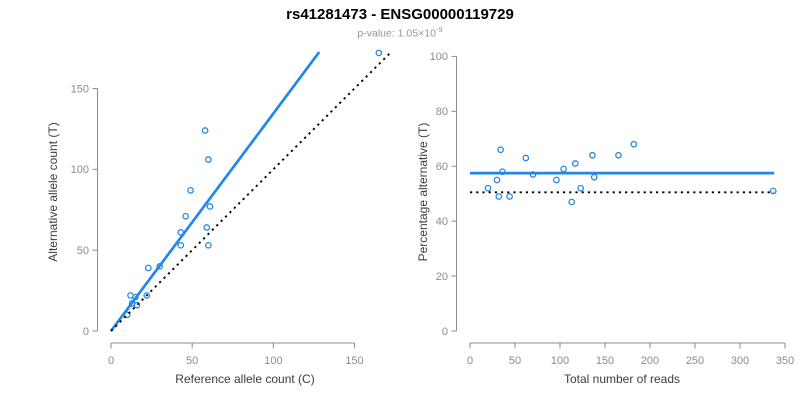 This screenshot has height=400, width=800. What do you see at coordinates (622, 379) in the screenshot?
I see `x-axis-title: Total number of reads` at bounding box center [622, 379].